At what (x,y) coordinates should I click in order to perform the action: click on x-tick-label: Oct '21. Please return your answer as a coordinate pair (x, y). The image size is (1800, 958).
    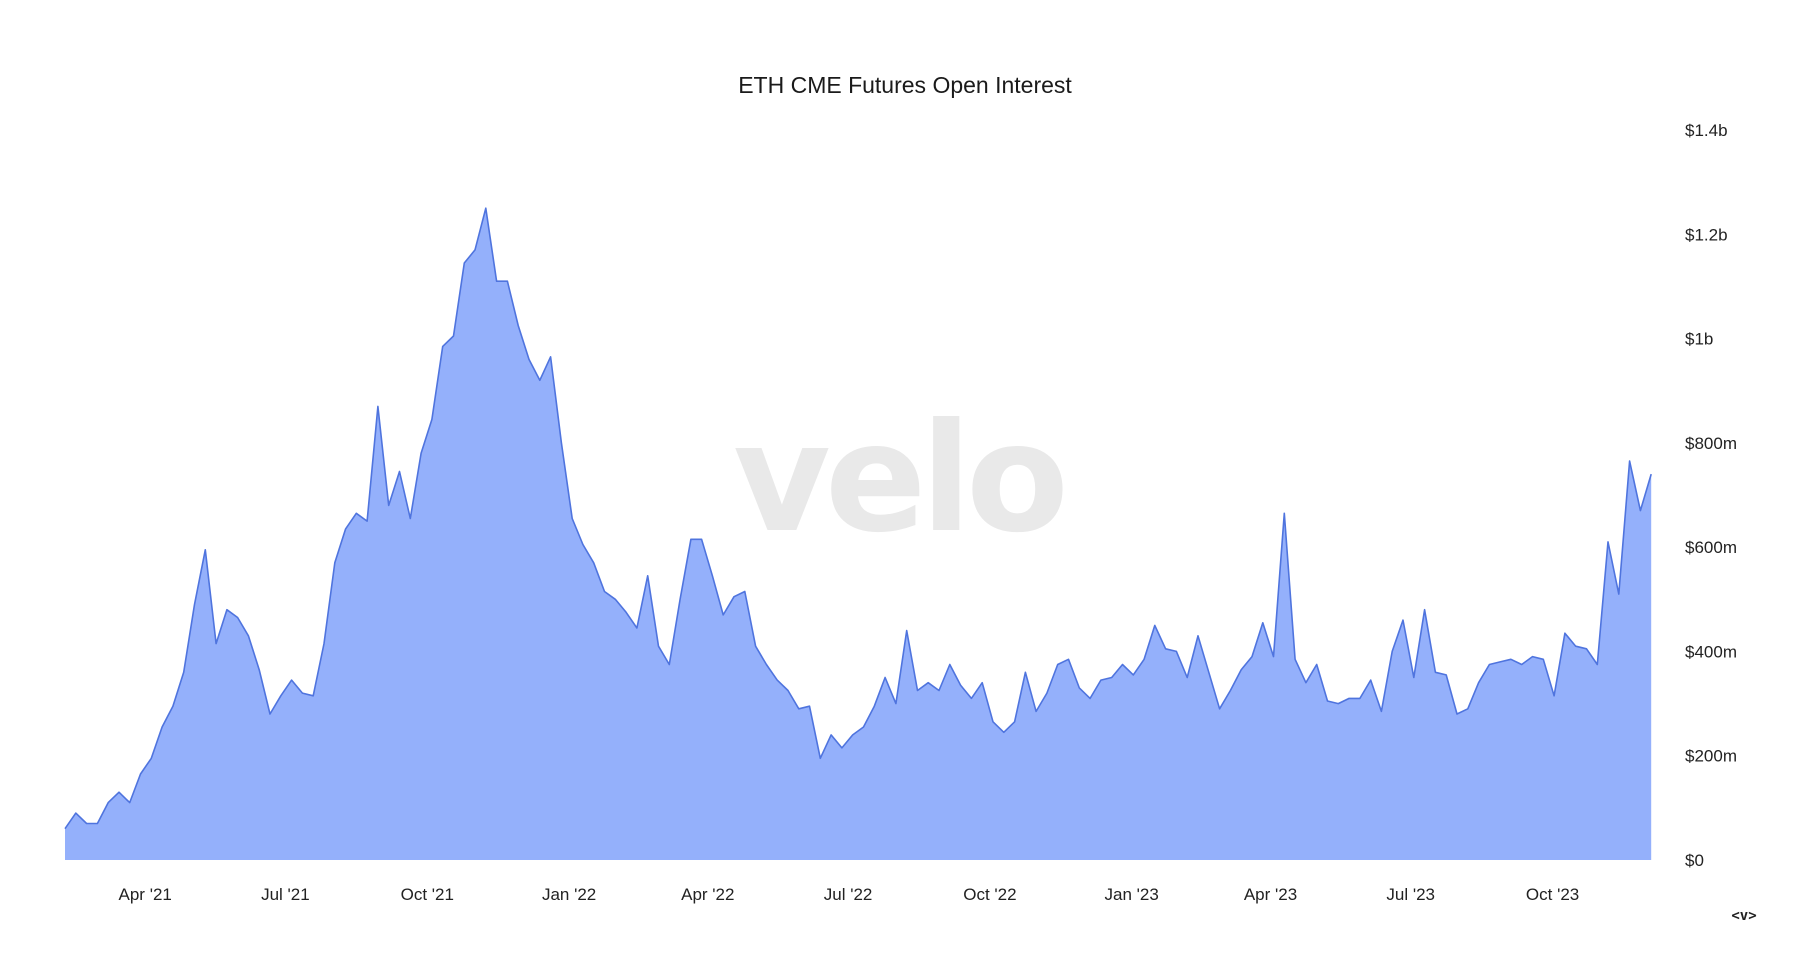
    Looking at the image, I should click on (427, 894).